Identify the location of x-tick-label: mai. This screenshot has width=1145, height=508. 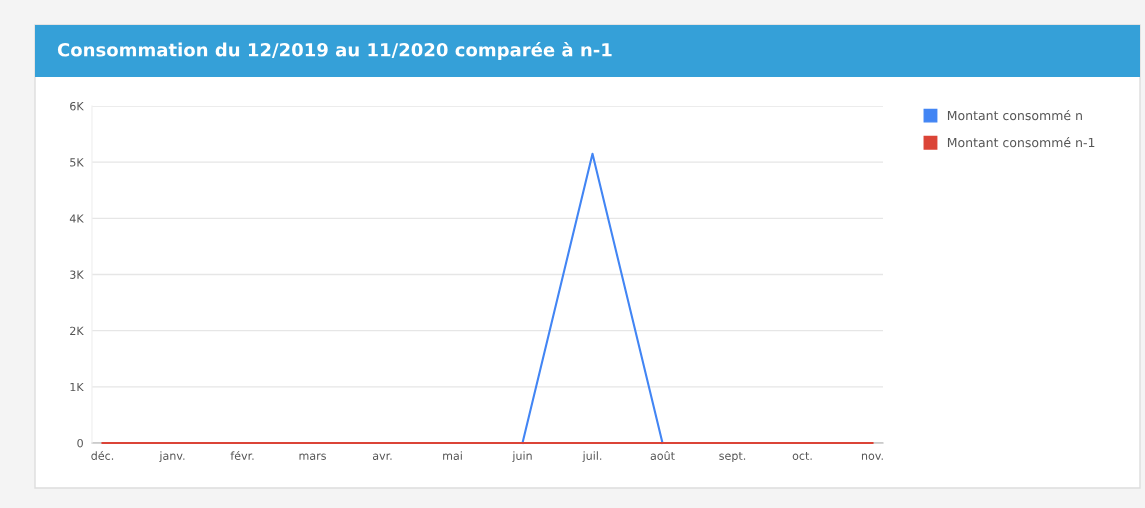
(452, 455).